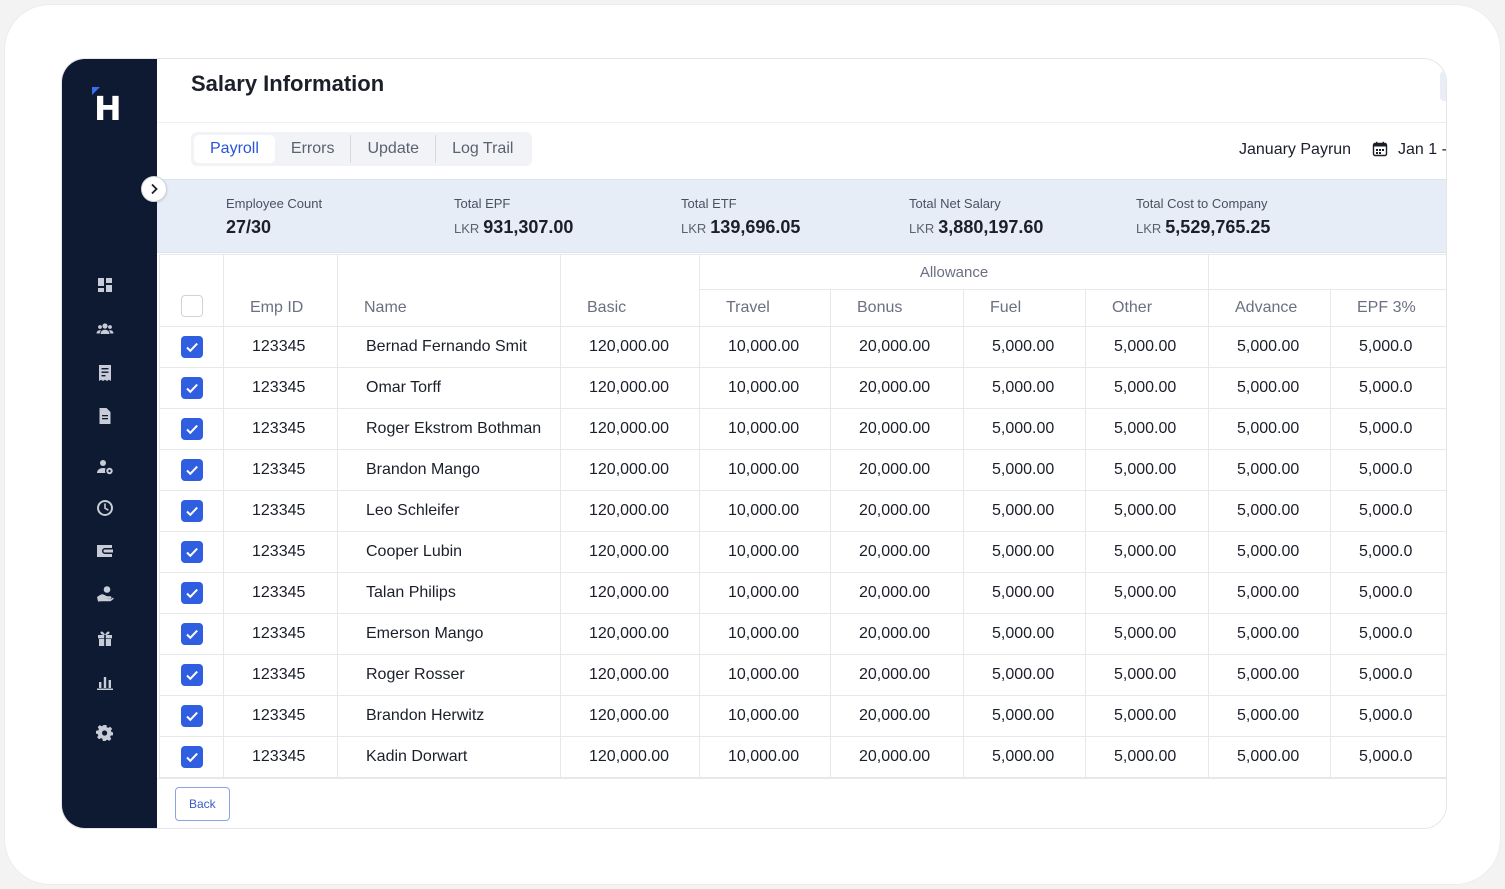 The height and width of the screenshot is (889, 1505). Describe the element at coordinates (105, 638) in the screenshot. I see `gift-icon` at that location.